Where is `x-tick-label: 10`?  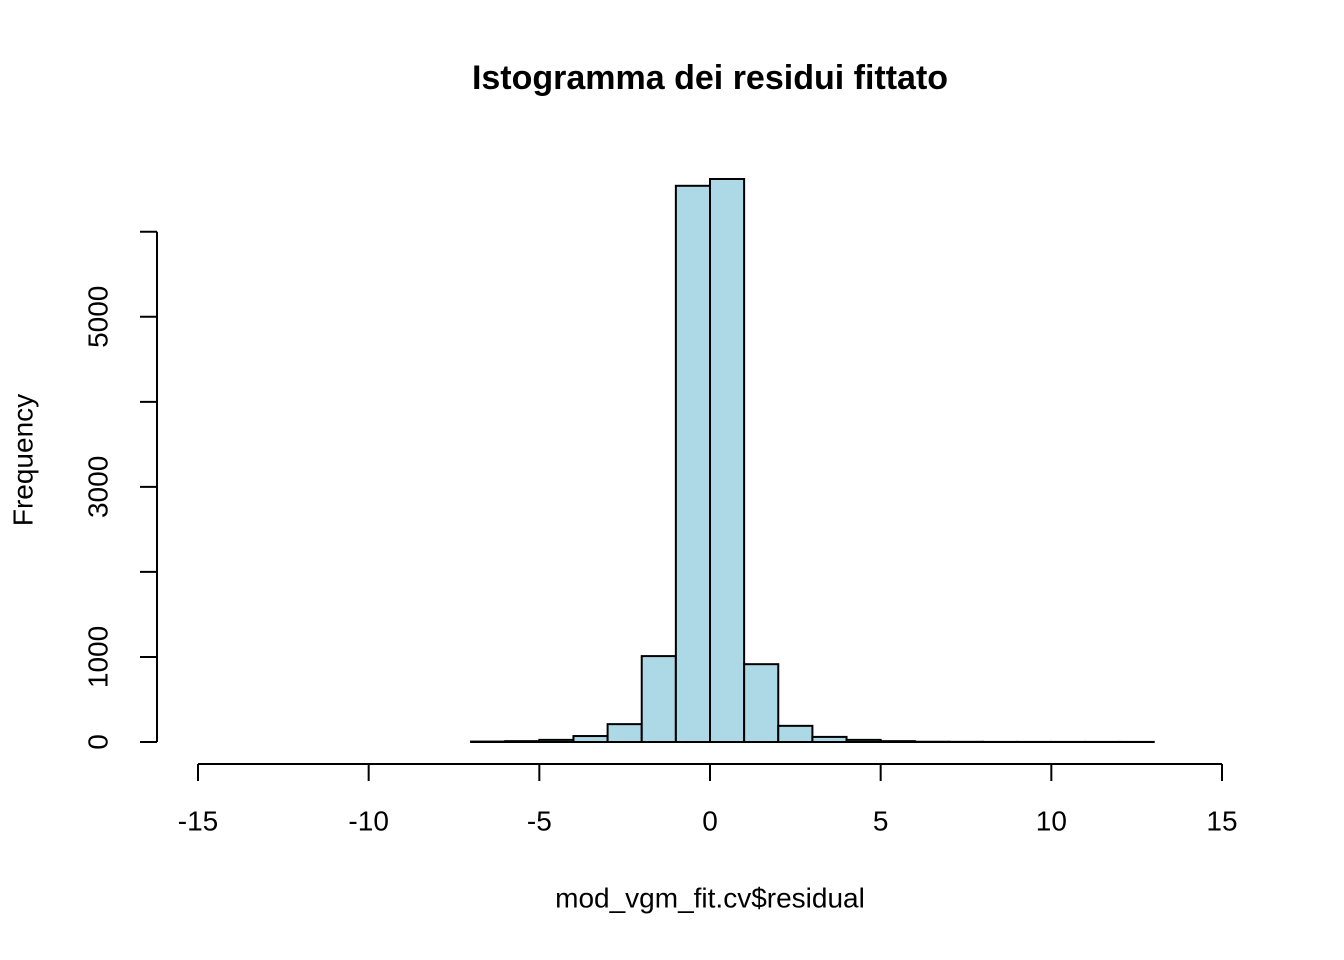
x-tick-label: 10 is located at coordinates (1051, 820).